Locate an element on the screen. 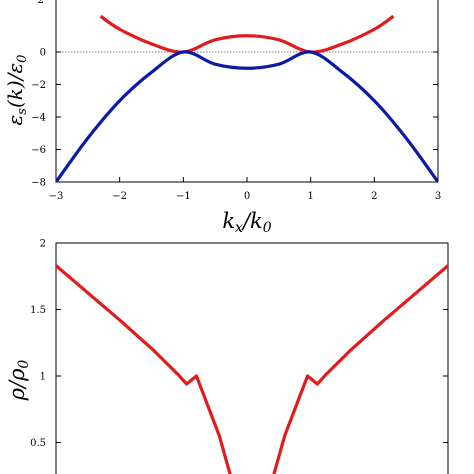 The image size is (474, 474). x-tick-label: −2 is located at coordinates (119, 196).